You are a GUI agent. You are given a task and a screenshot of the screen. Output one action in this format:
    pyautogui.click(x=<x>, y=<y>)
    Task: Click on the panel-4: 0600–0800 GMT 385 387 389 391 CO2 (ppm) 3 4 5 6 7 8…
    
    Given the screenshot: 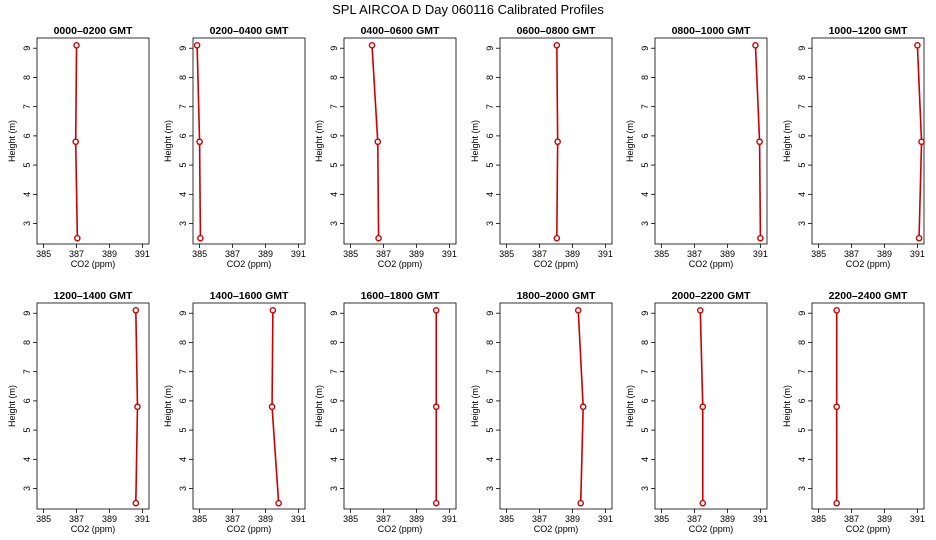 What is the action you would take?
    pyautogui.click(x=541, y=147)
    